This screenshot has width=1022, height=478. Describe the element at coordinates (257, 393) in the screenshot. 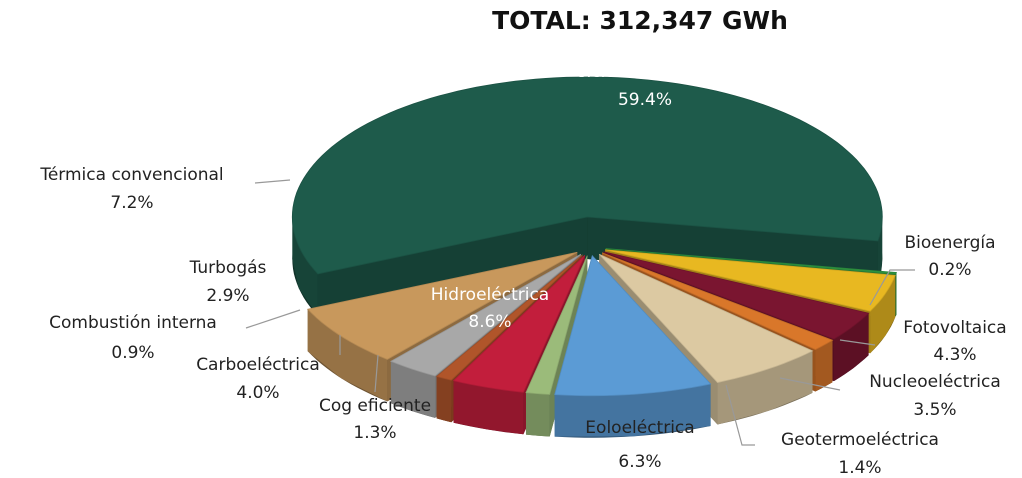

I see `value-label: 4.0%` at that location.